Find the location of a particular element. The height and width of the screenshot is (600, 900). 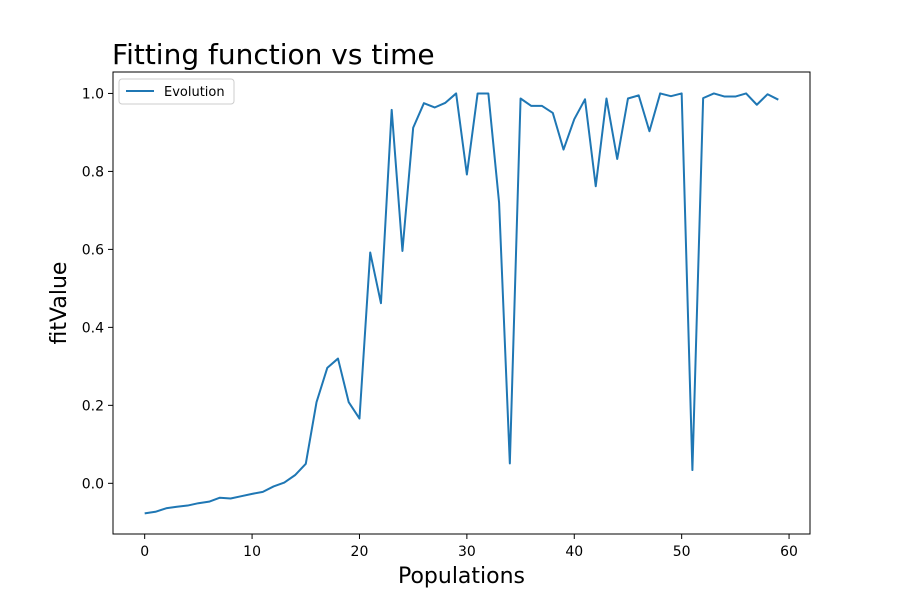

y-tick-label: 0.8 is located at coordinates (93, 172).